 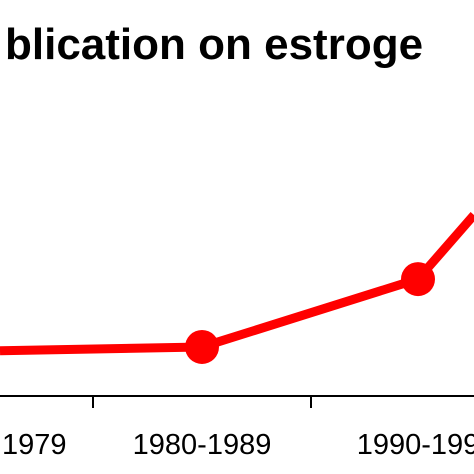 I want to click on x-axis-tick-labels: 1979 1980-1989 1990-199, so click(x=238, y=445).